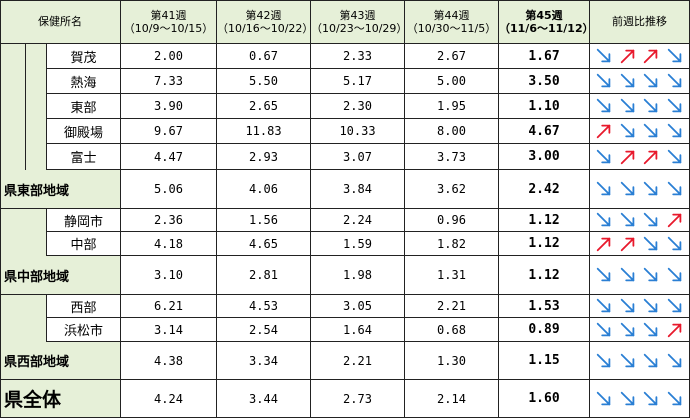 The image size is (690, 420). What do you see at coordinates (640, 220) in the screenshot?
I see `trend-shizuoka-city` at bounding box center [640, 220].